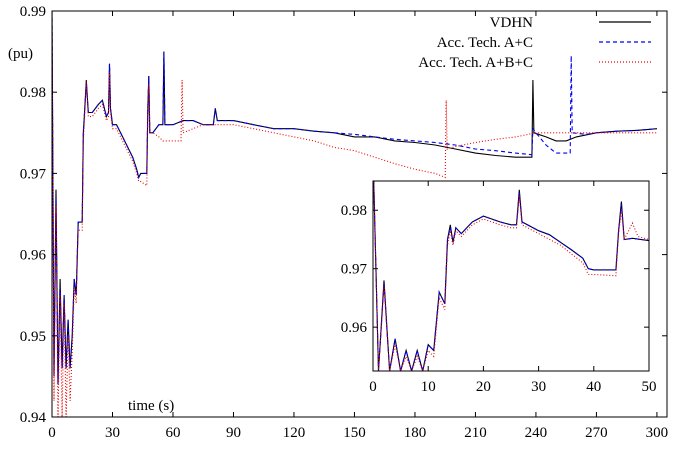 This screenshot has width=674, height=450. Describe the element at coordinates (511, 23) in the screenshot. I see `legend-label-vdhn: VDHN` at that location.